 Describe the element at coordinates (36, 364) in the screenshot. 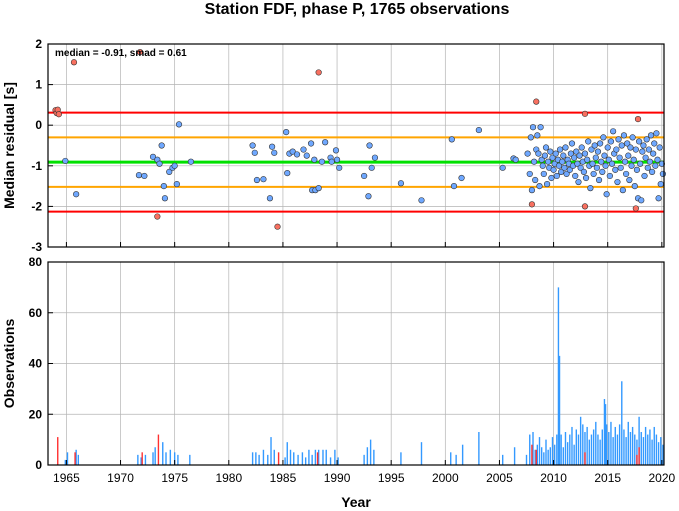

I see `y-tick-label: 40` at that location.